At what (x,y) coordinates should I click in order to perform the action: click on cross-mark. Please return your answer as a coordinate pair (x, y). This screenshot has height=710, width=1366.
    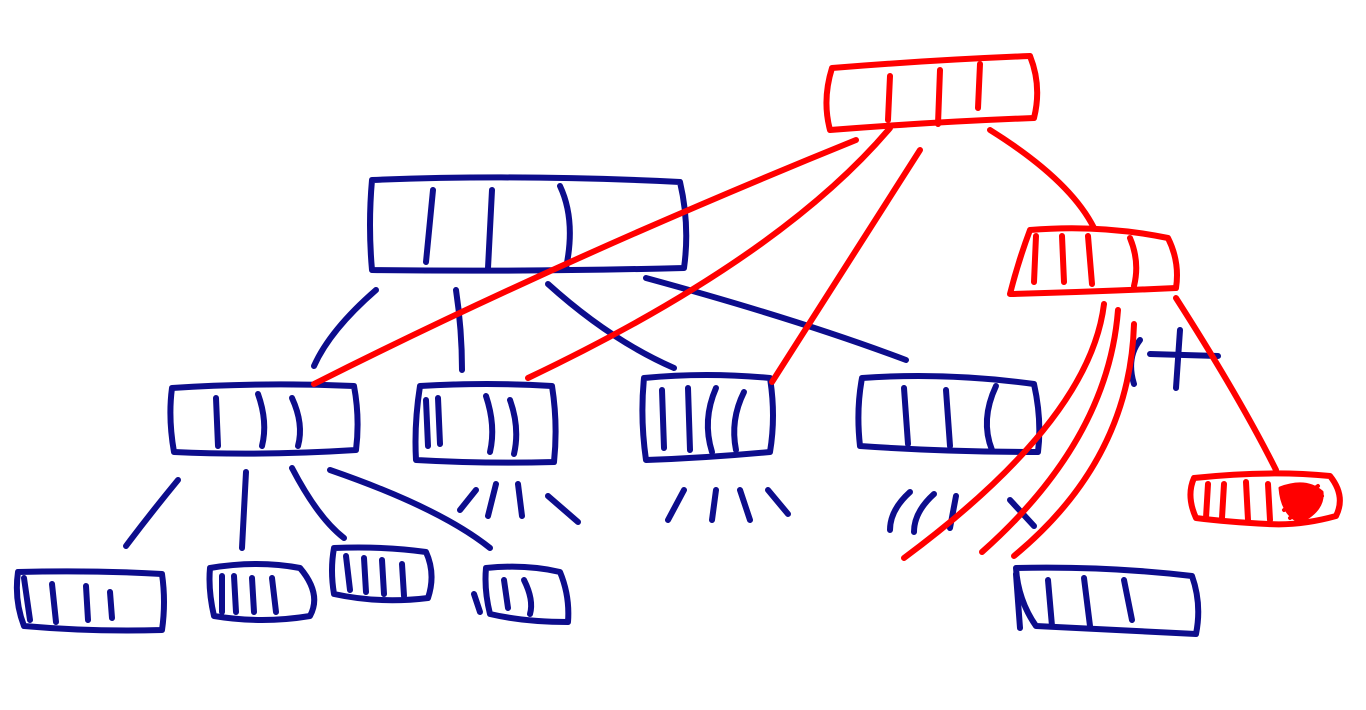
    Looking at the image, I should click on (1184, 355).